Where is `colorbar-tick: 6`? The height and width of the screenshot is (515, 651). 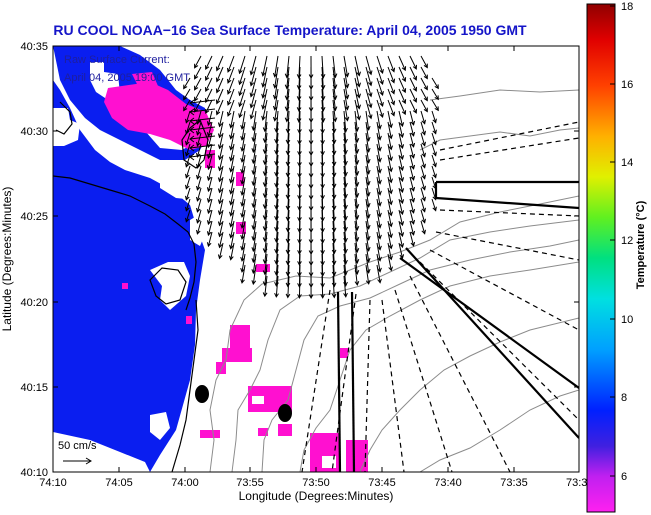
colorbar-tick: 6 is located at coordinates (624, 477).